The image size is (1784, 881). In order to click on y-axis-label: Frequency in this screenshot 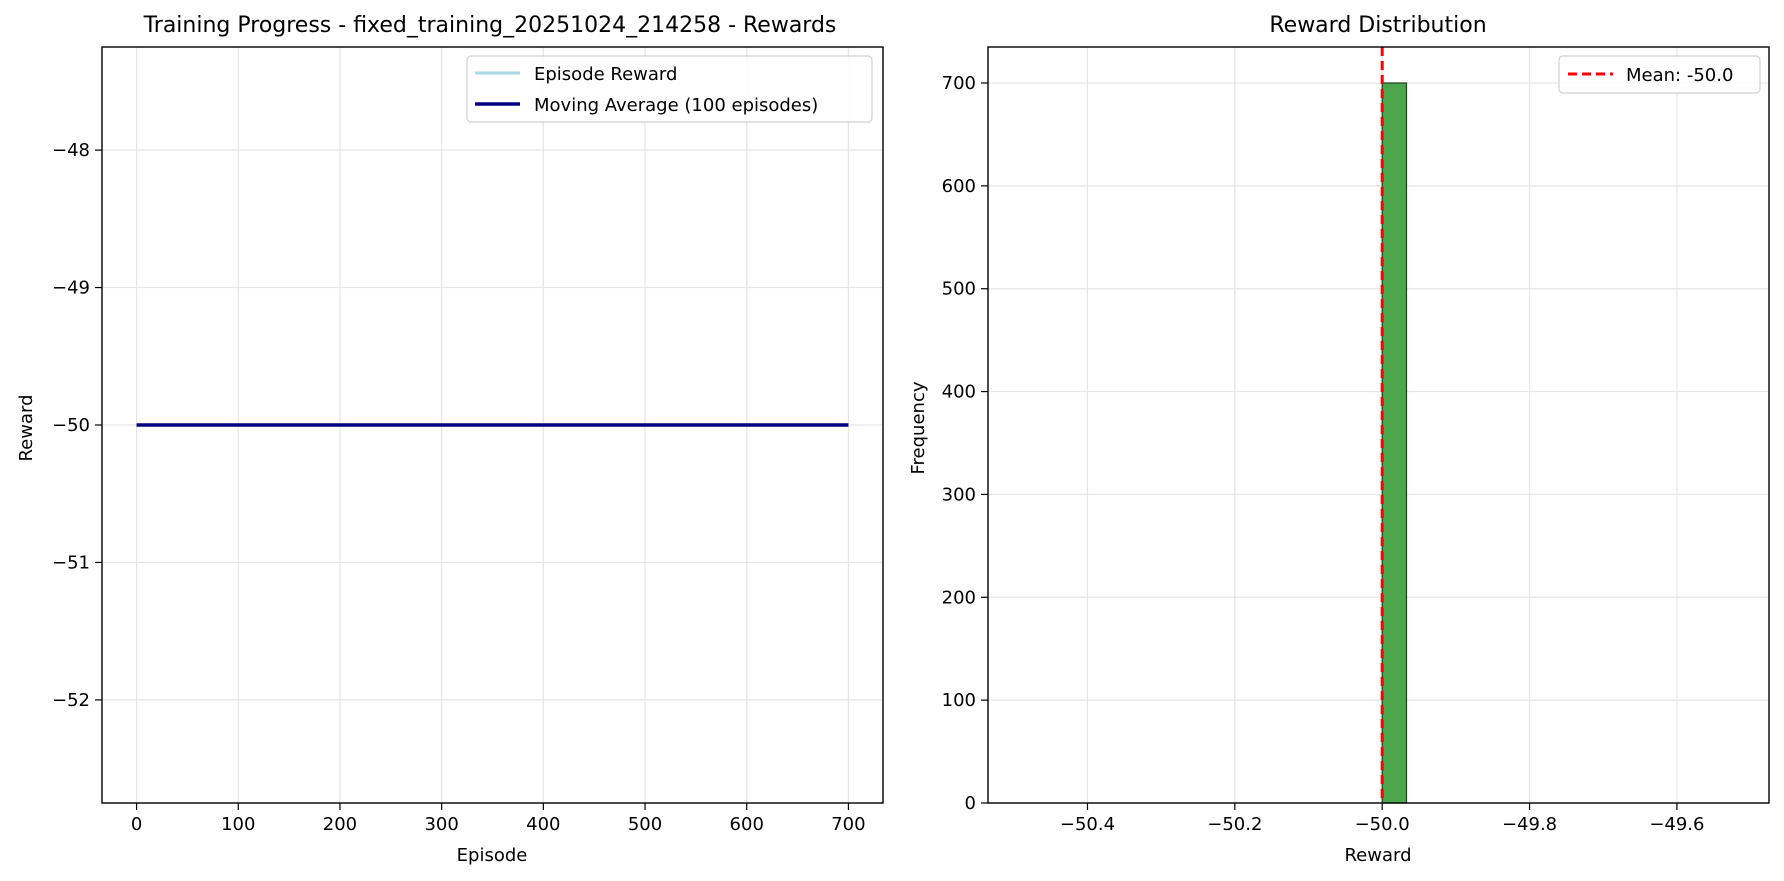, I will do `click(918, 427)`.